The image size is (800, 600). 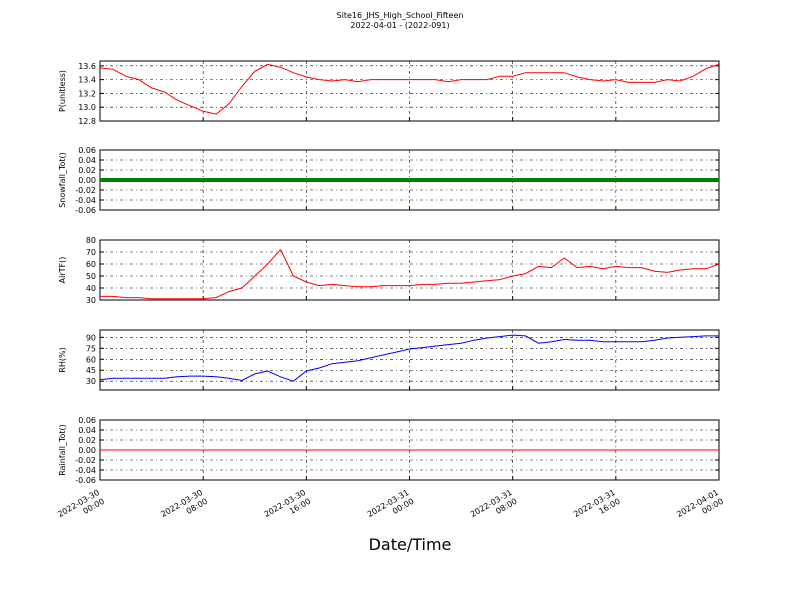 What do you see at coordinates (91, 348) in the screenshot?
I see `y-tick-label: 75` at bounding box center [91, 348].